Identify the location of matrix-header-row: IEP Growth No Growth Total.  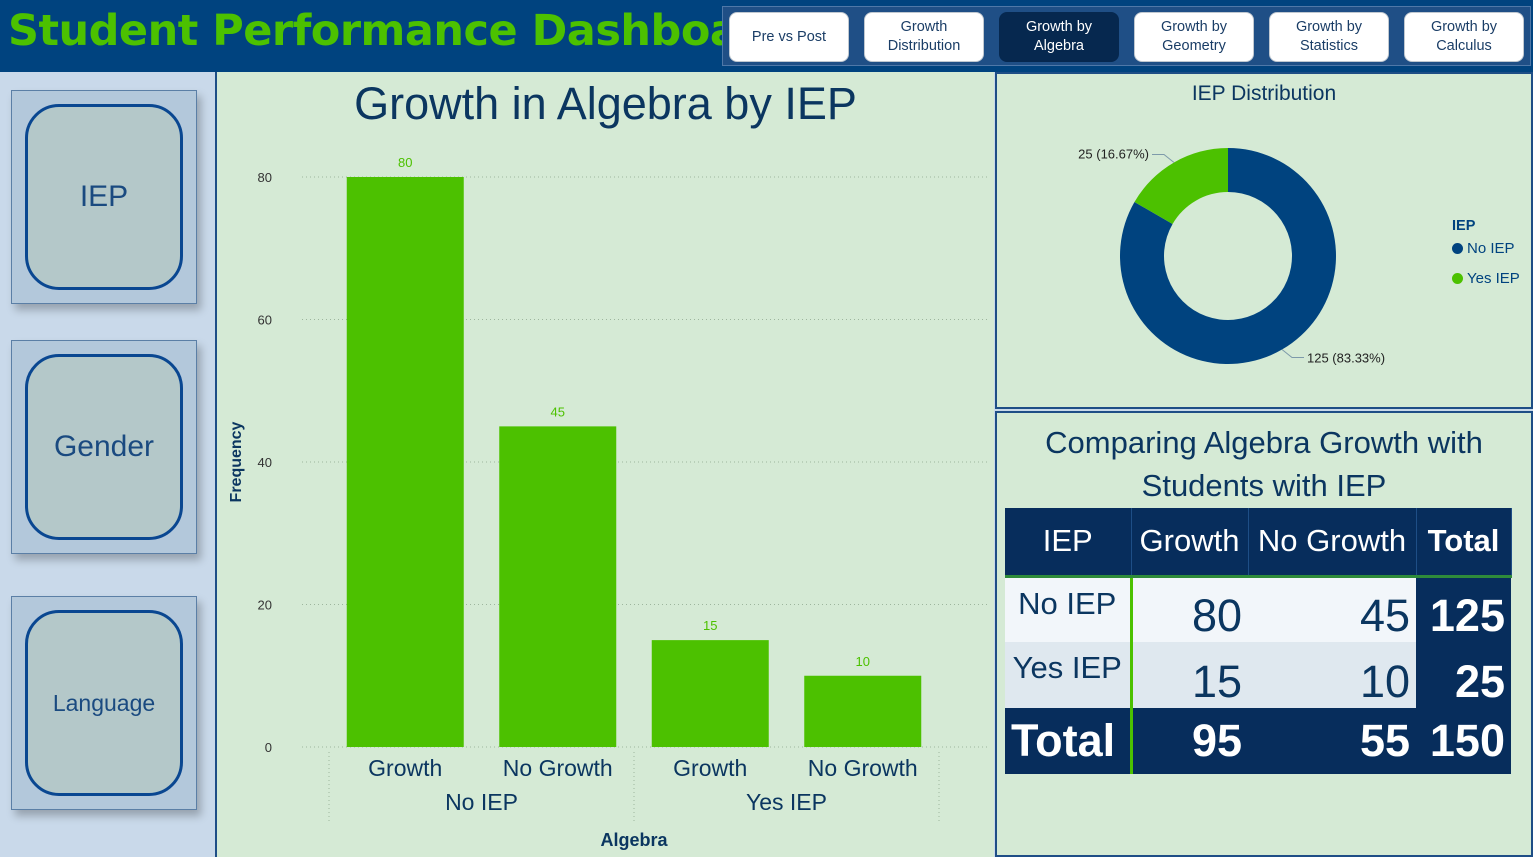
(1258, 543).